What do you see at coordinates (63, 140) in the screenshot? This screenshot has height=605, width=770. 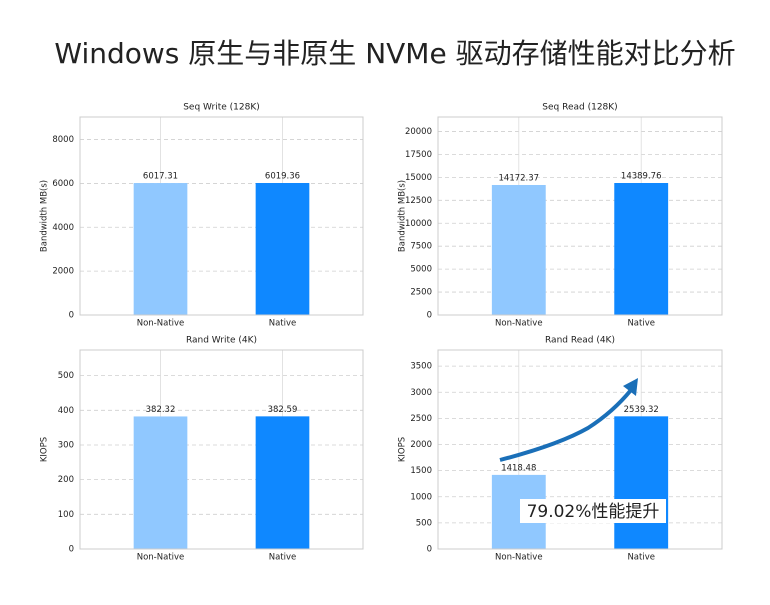 I see `y-tick-label: 8000` at bounding box center [63, 140].